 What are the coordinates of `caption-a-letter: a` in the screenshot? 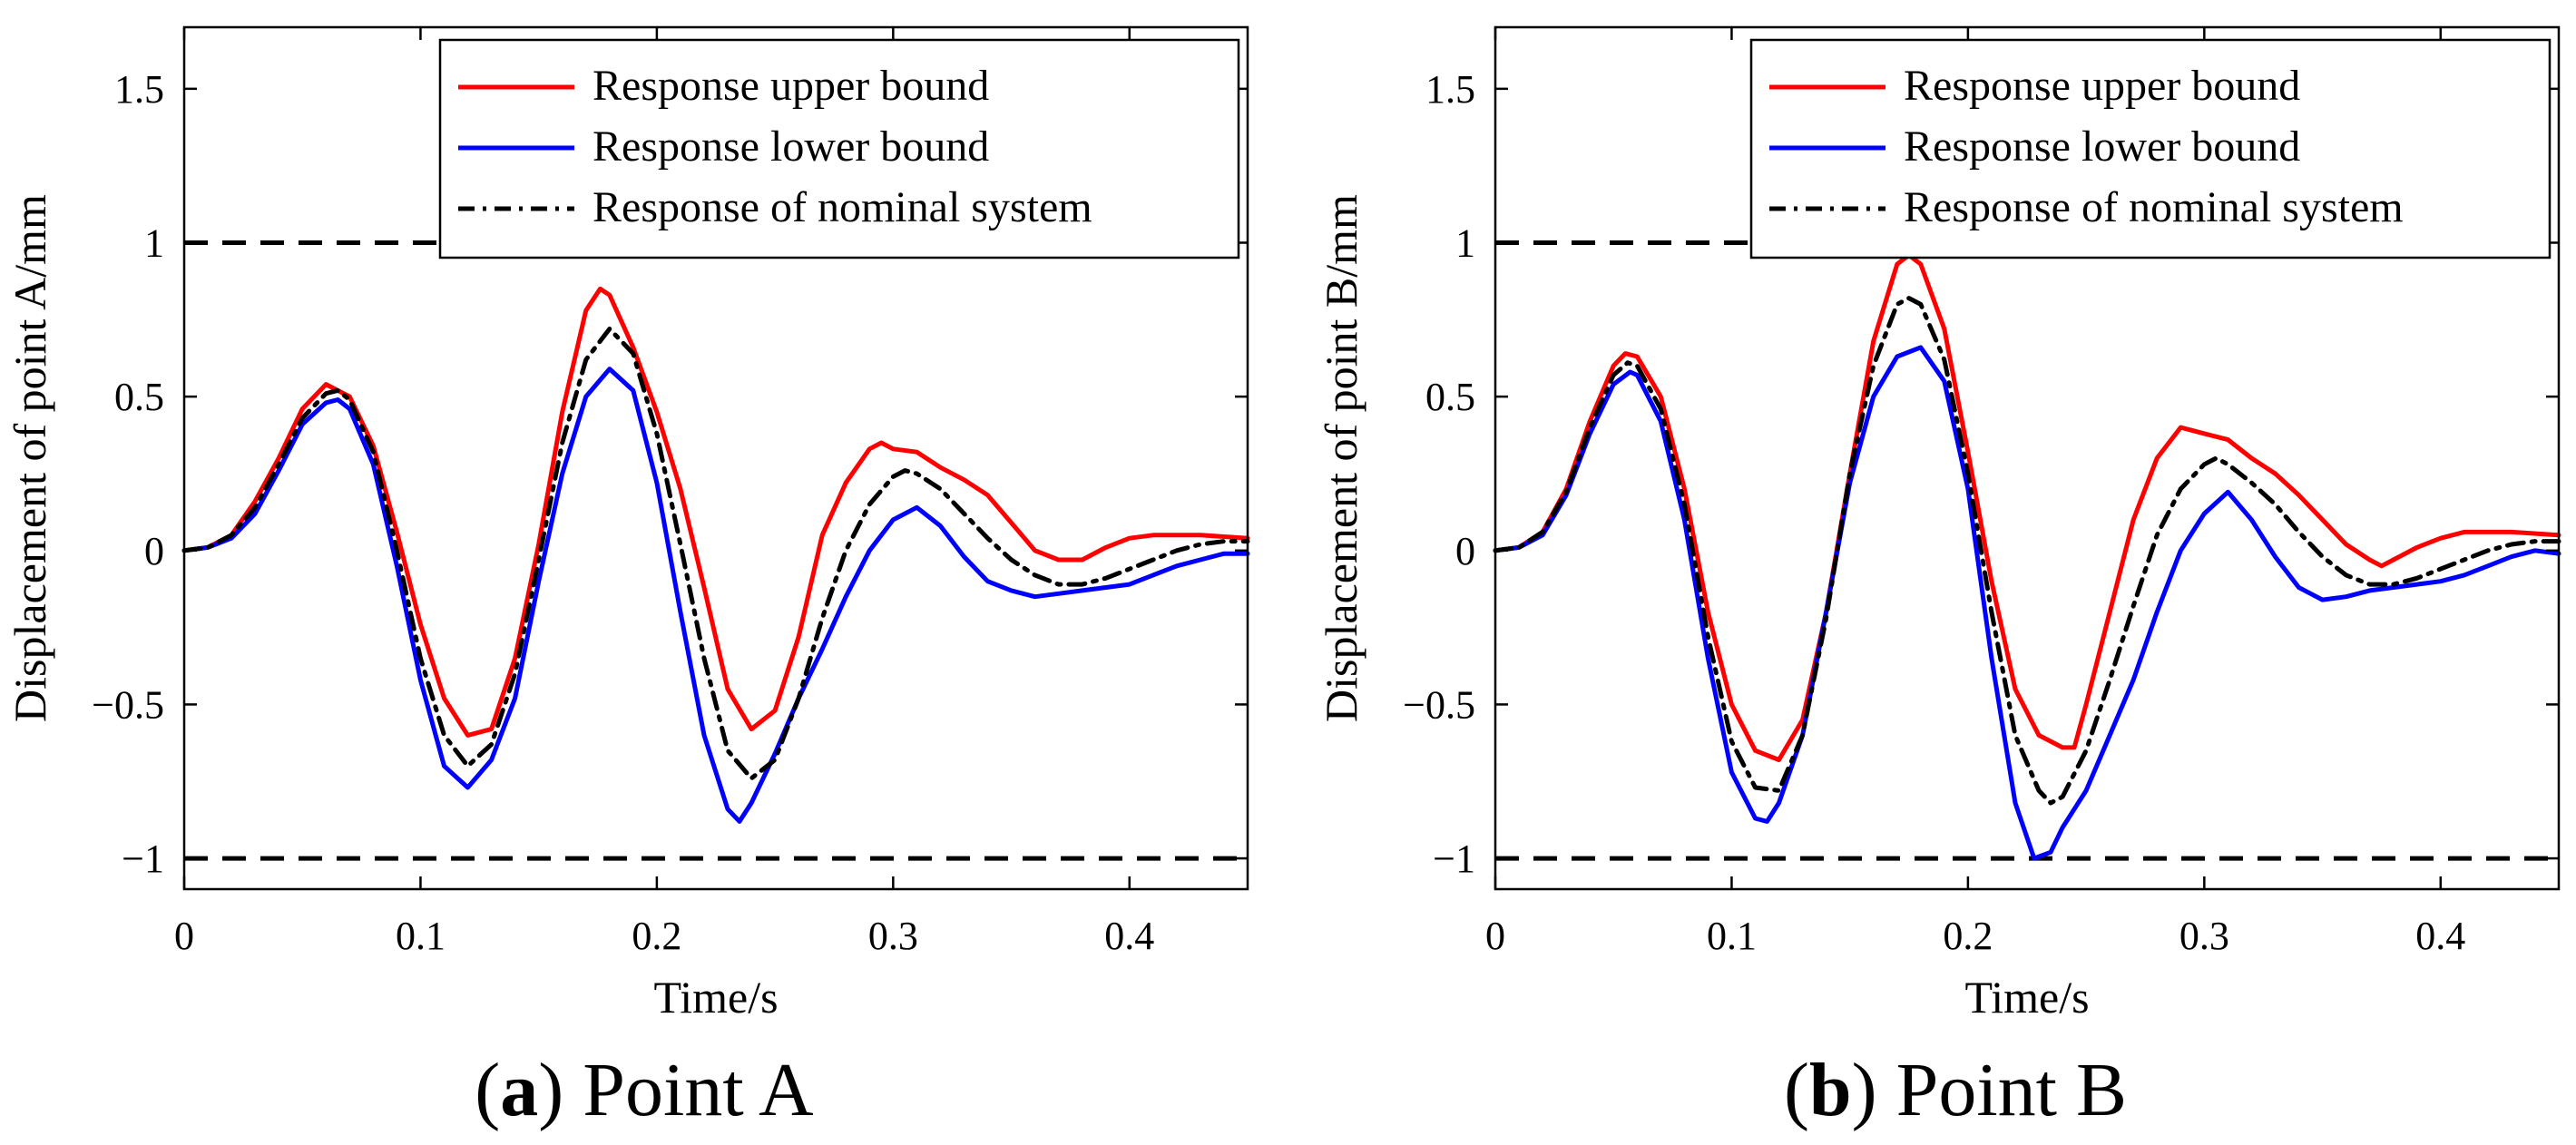 It's located at (519, 1090).